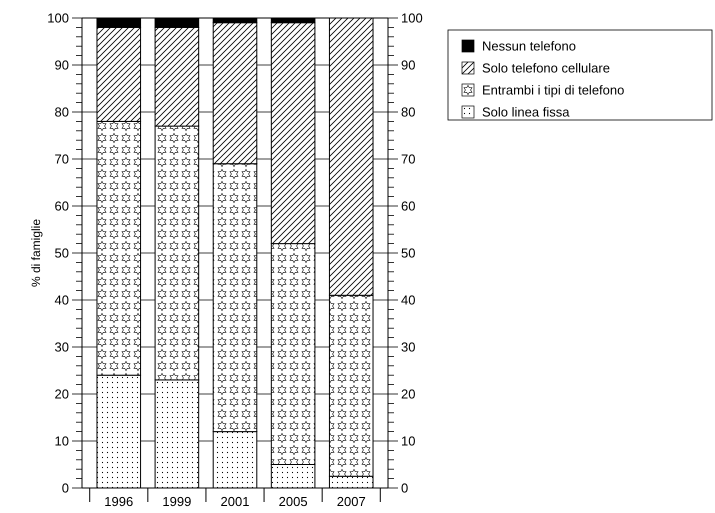 The height and width of the screenshot is (513, 715). What do you see at coordinates (408, 253) in the screenshot?
I see `y2-tick-label: 50` at bounding box center [408, 253].